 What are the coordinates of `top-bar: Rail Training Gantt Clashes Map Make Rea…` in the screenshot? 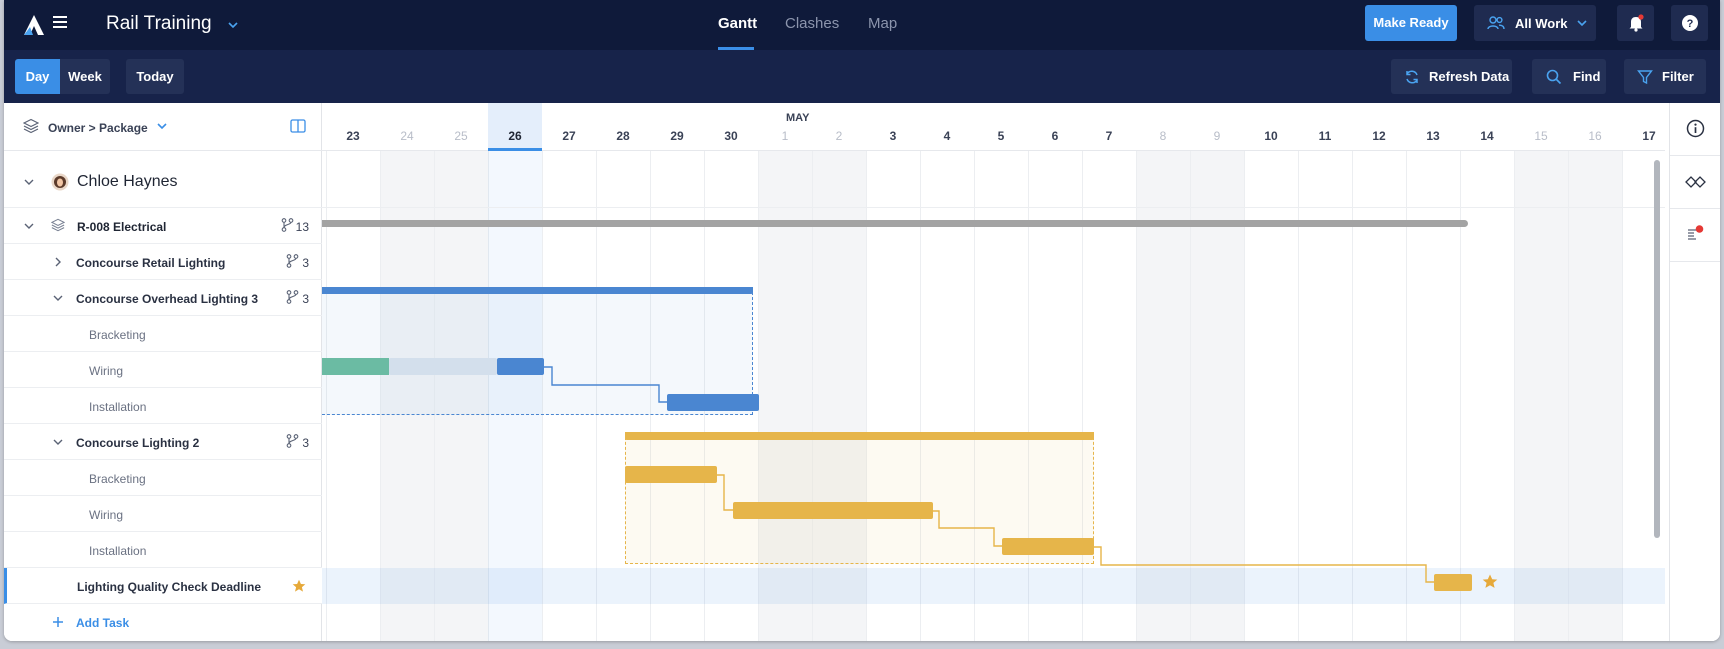 It's located at (862, 25).